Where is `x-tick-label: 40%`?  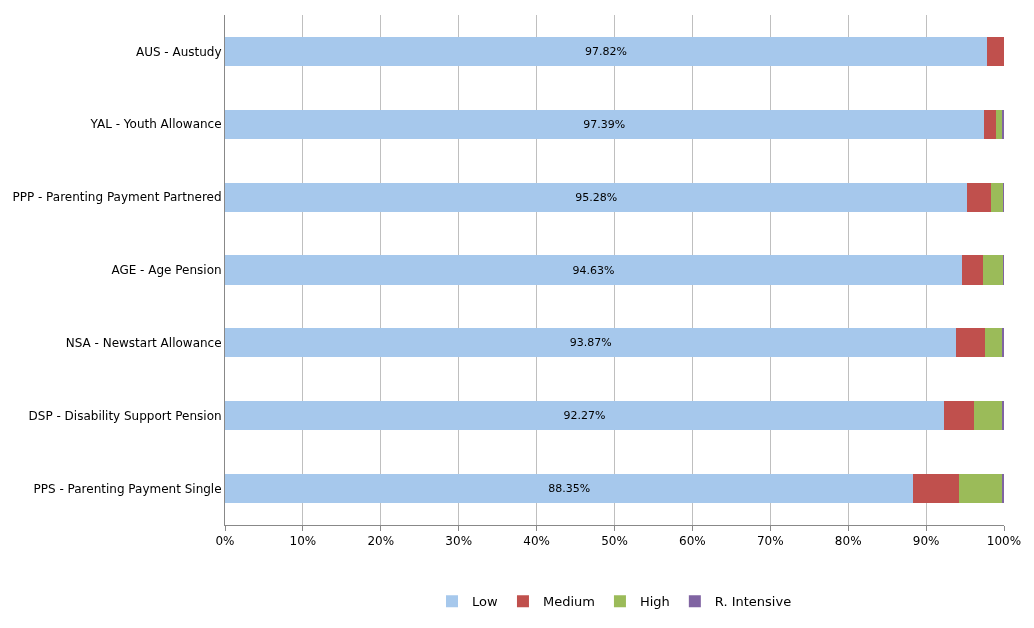 x-tick-label: 40% is located at coordinates (536, 541).